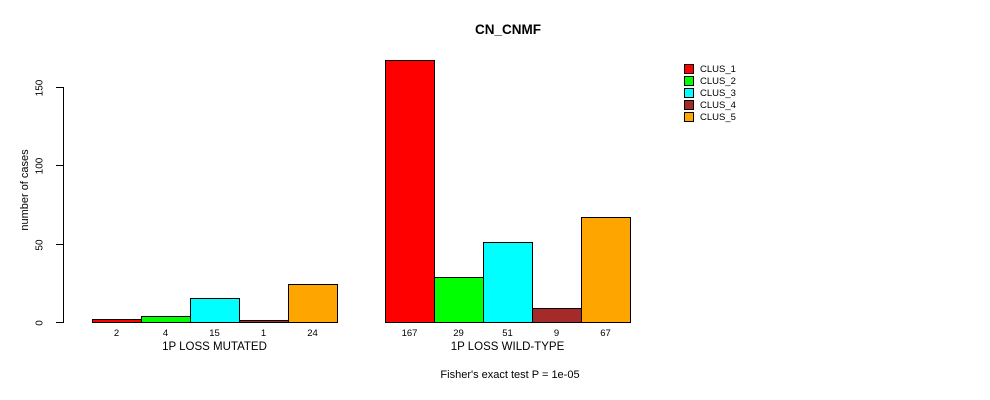 The width and height of the screenshot is (990, 400). I want to click on bar-value-label: 24, so click(312, 333).